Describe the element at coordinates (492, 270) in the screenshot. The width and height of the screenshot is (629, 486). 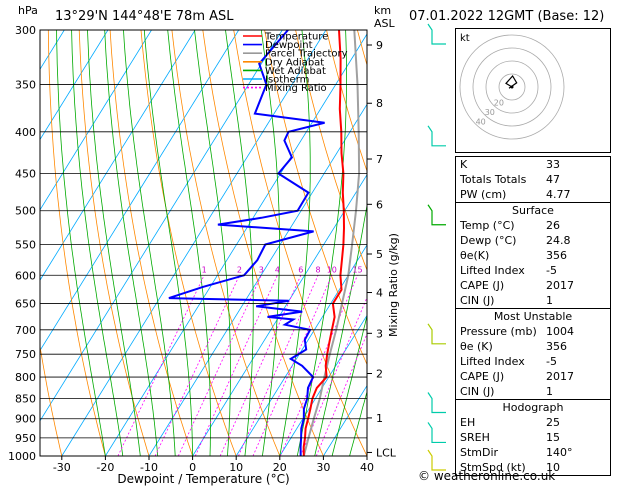
I see `index-name: Lifted Index` at that location.